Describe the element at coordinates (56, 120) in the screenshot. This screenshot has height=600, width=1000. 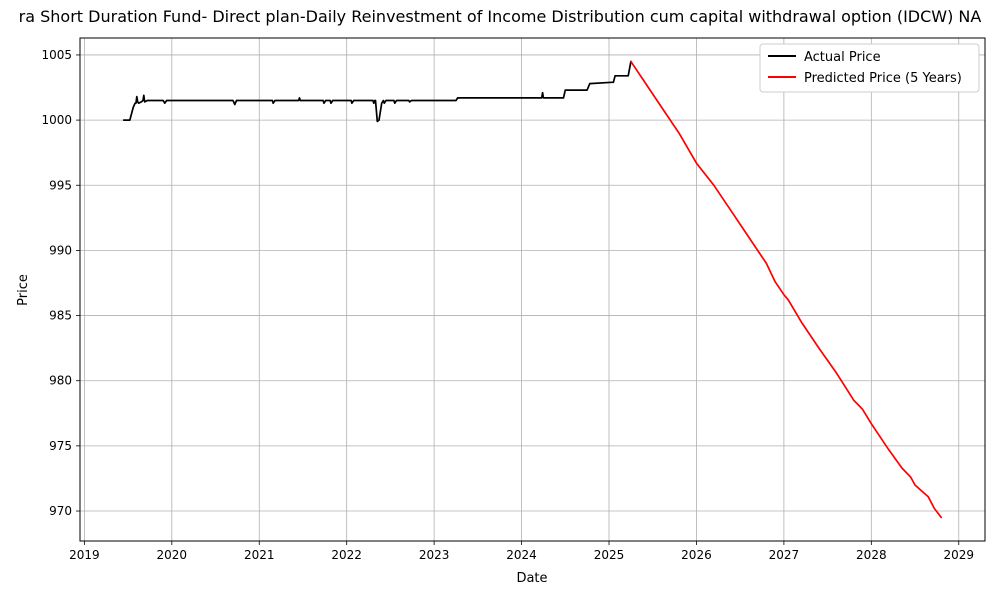
I see `y-tick-label: 1000` at that location.